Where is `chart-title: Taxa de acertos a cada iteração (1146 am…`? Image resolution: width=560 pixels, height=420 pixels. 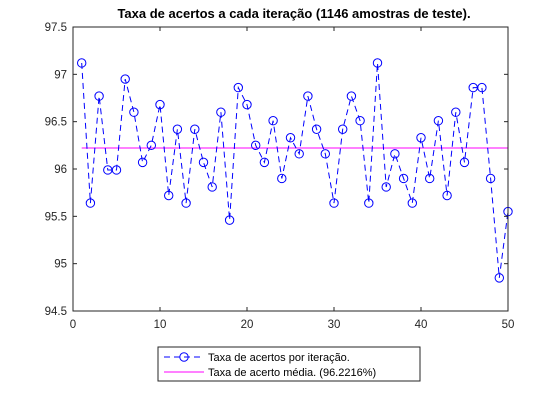
chart-title: Taxa de acertos a cada iteração (1146 am… is located at coordinates (293, 13).